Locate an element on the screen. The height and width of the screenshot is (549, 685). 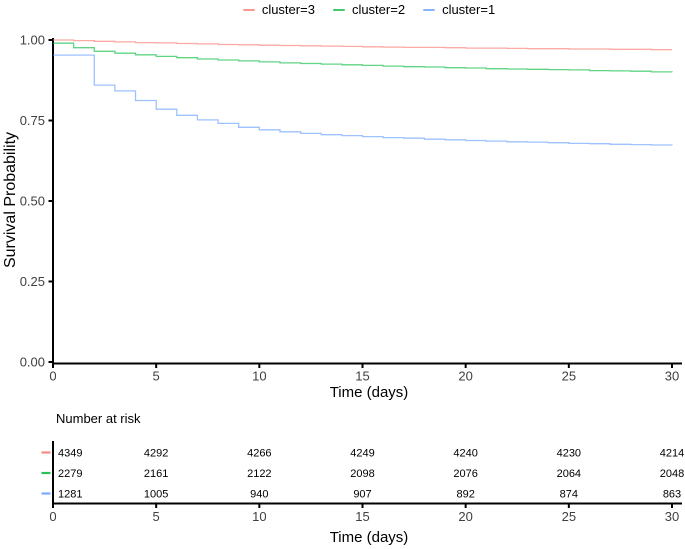
risk-count: 2161 is located at coordinates (156, 474).